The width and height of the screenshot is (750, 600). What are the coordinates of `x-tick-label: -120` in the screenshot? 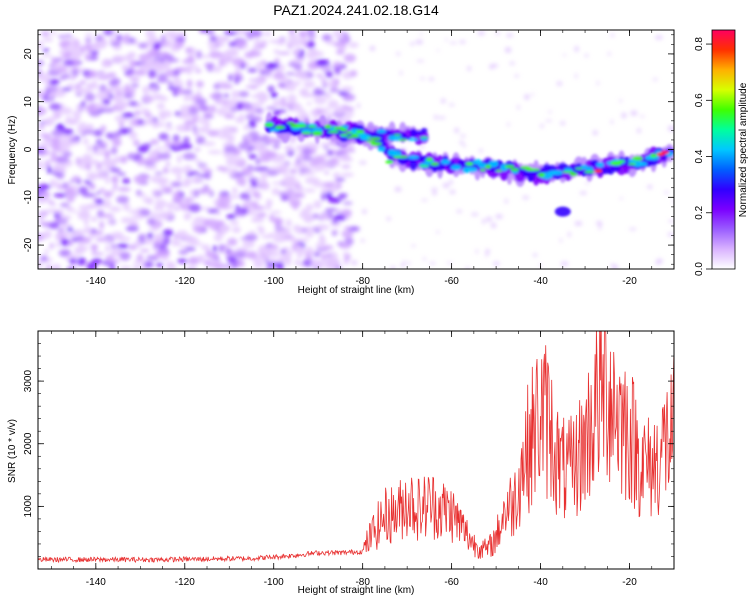 It's located at (185, 582).